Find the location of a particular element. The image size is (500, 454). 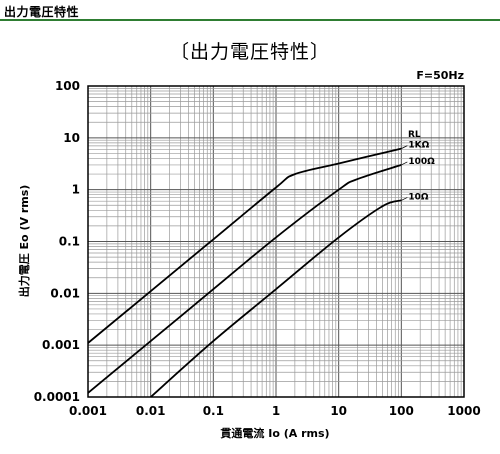

y-tick-label: 1 is located at coordinates (76, 190).